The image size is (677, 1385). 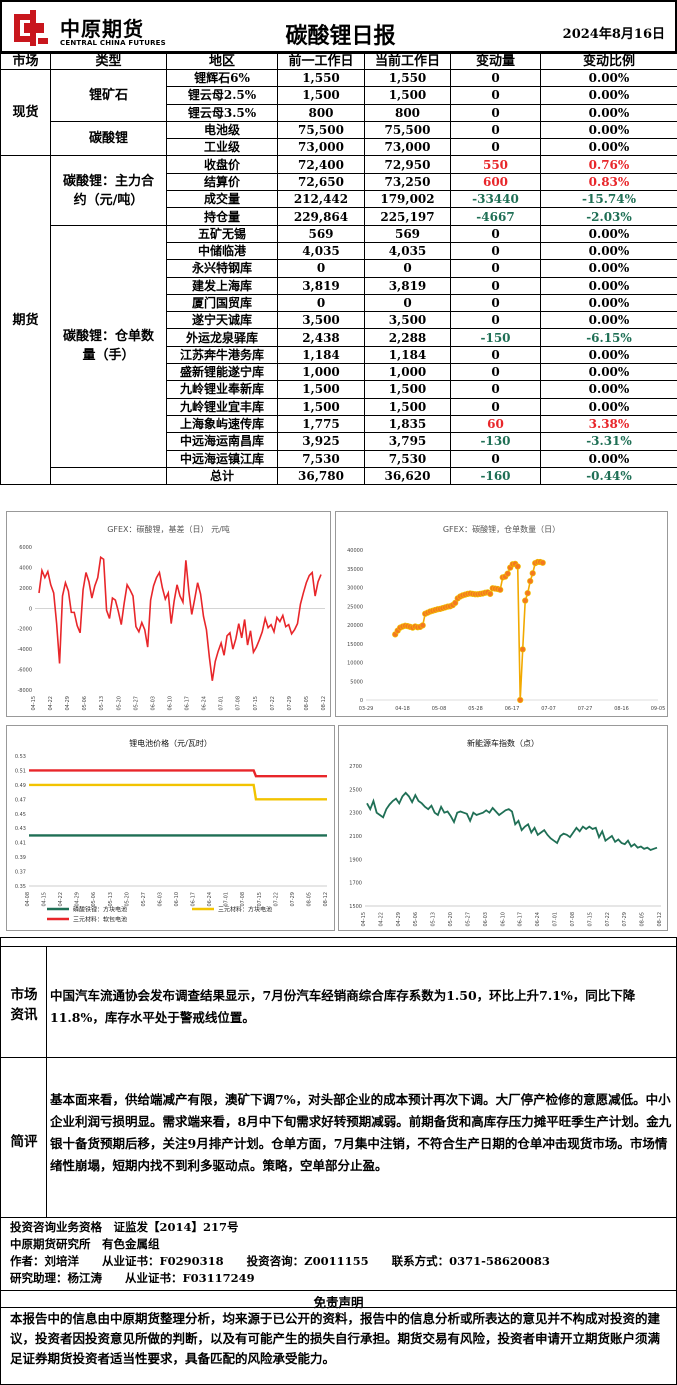 I want to click on cell-cur: 1,500, so click(x=407, y=406).